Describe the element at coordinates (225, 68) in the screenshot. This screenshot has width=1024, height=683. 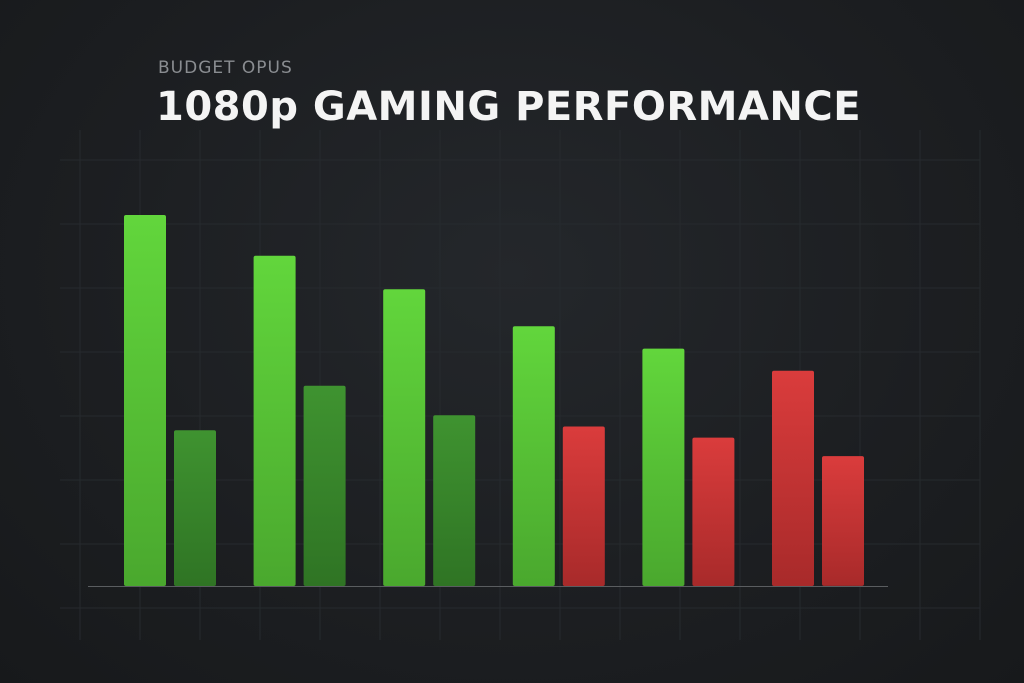
I see `chart-subtitle: BUDGET OPUS` at that location.